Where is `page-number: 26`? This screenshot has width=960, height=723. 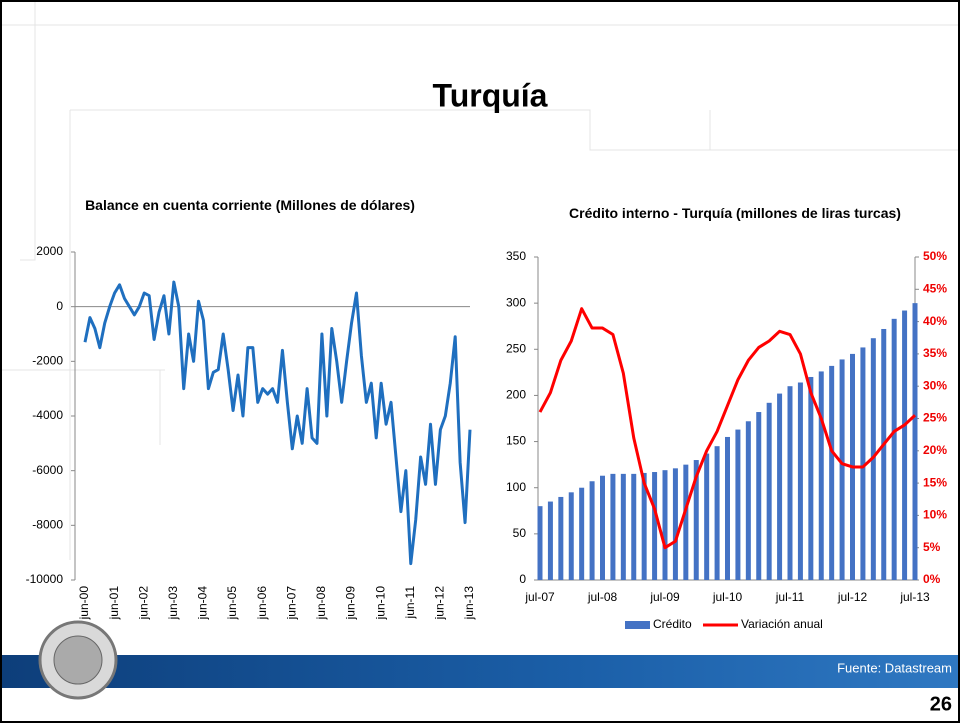
page-number: 26 is located at coordinates (941, 704).